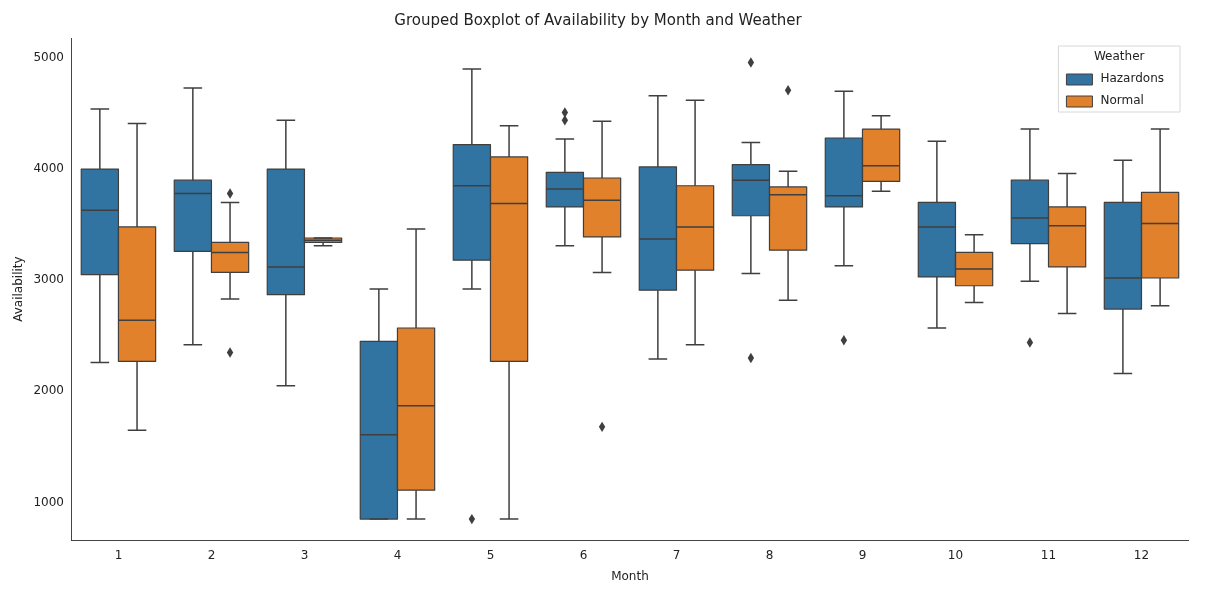 This screenshot has width=1206, height=597. Describe the element at coordinates (48, 279) in the screenshot. I see `y-tick-label: 3000` at that location.